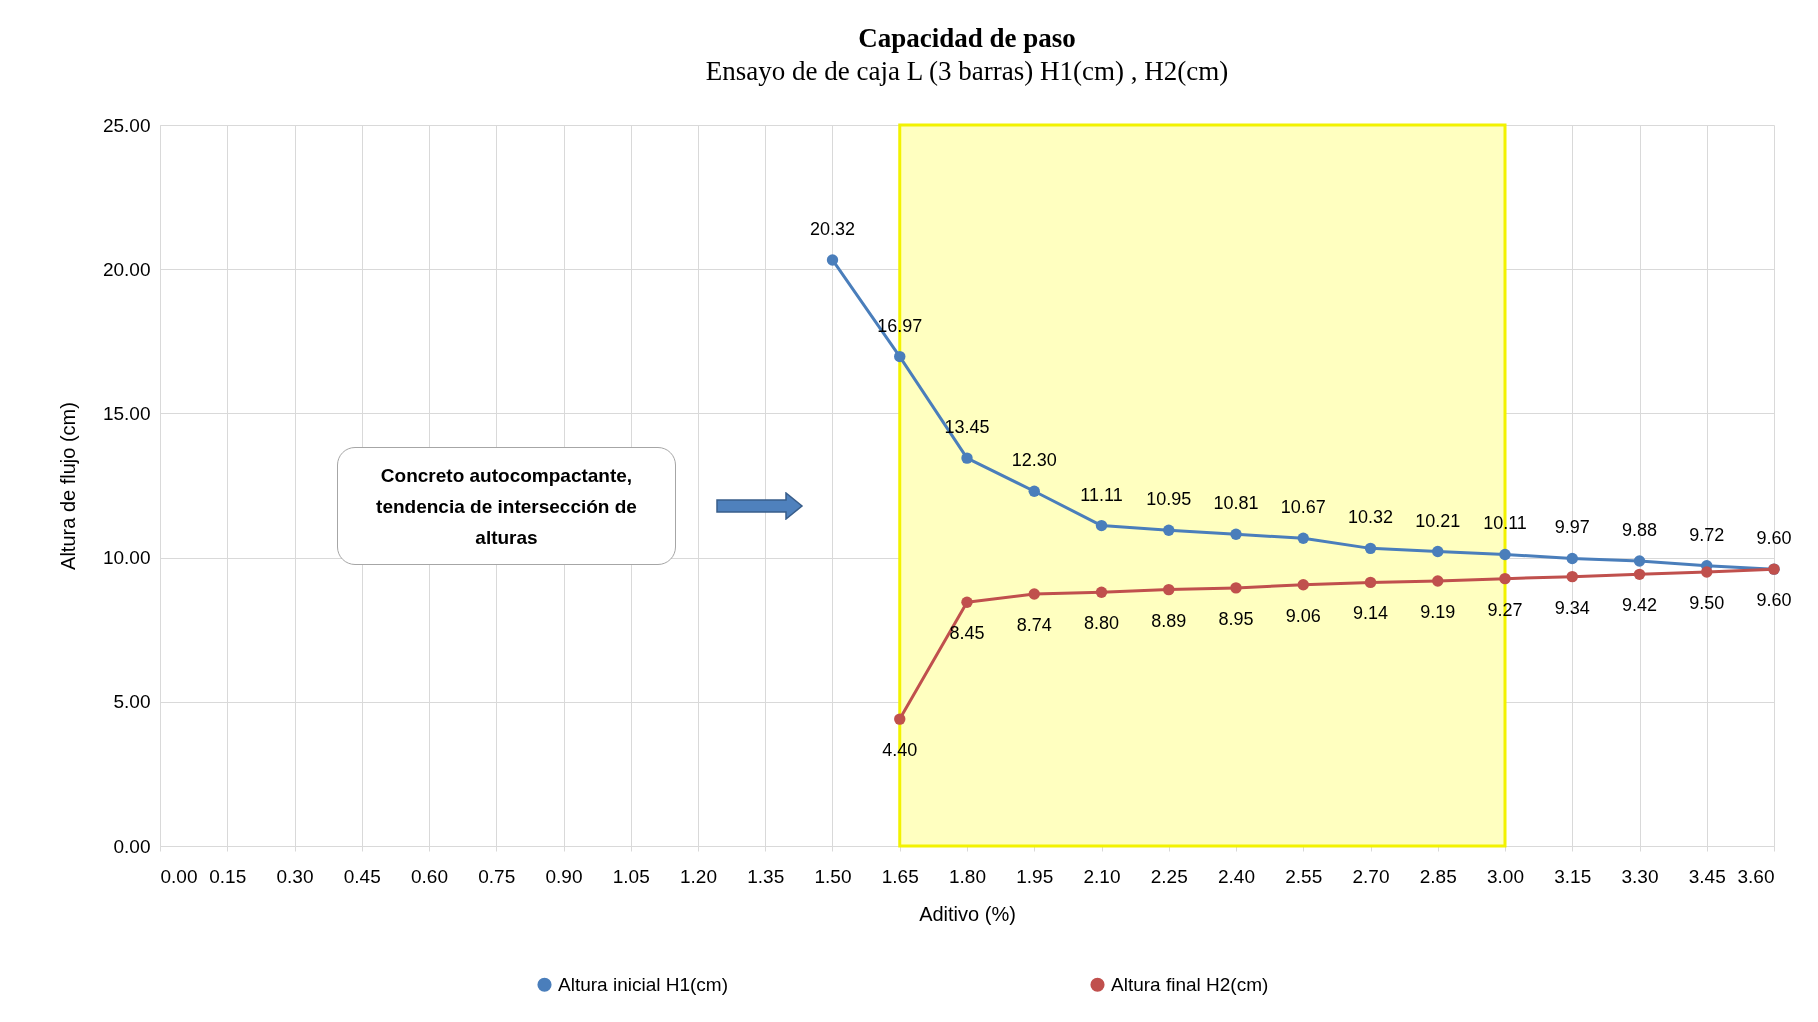 The height and width of the screenshot is (1022, 1818). What do you see at coordinates (1573, 876) in the screenshot?
I see `x-tick-label: 3.15` at bounding box center [1573, 876].